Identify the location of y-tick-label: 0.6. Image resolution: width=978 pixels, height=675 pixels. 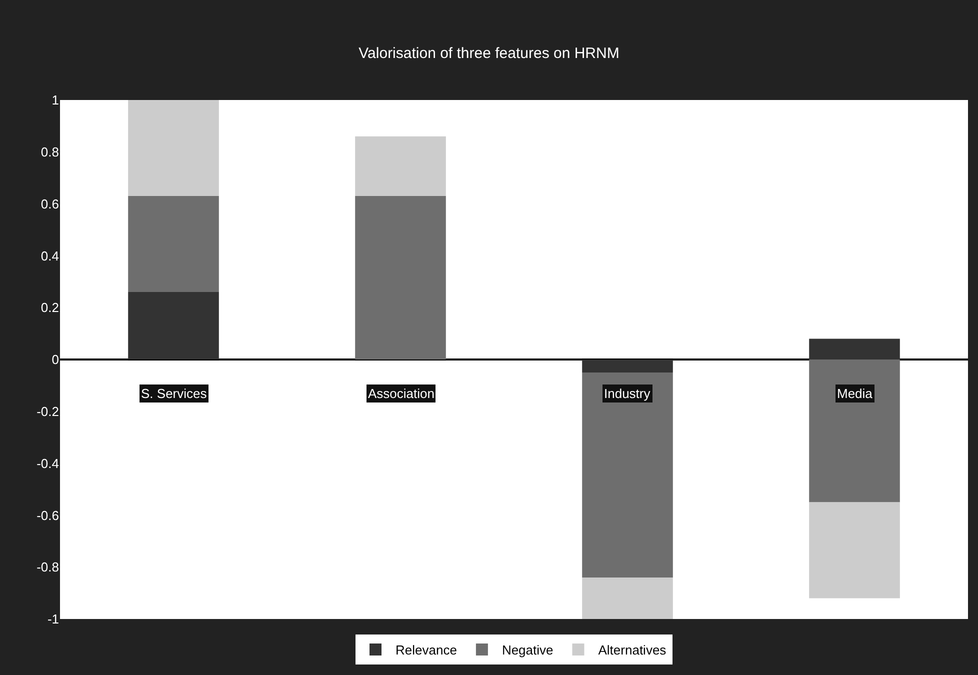
(49, 204).